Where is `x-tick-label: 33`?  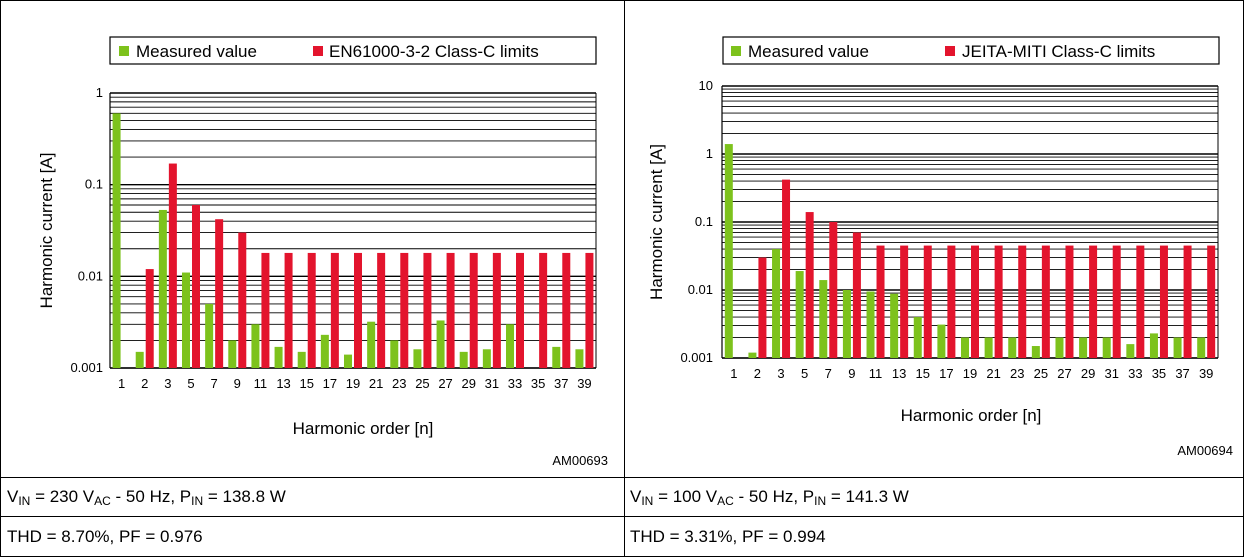 x-tick-label: 33 is located at coordinates (515, 383).